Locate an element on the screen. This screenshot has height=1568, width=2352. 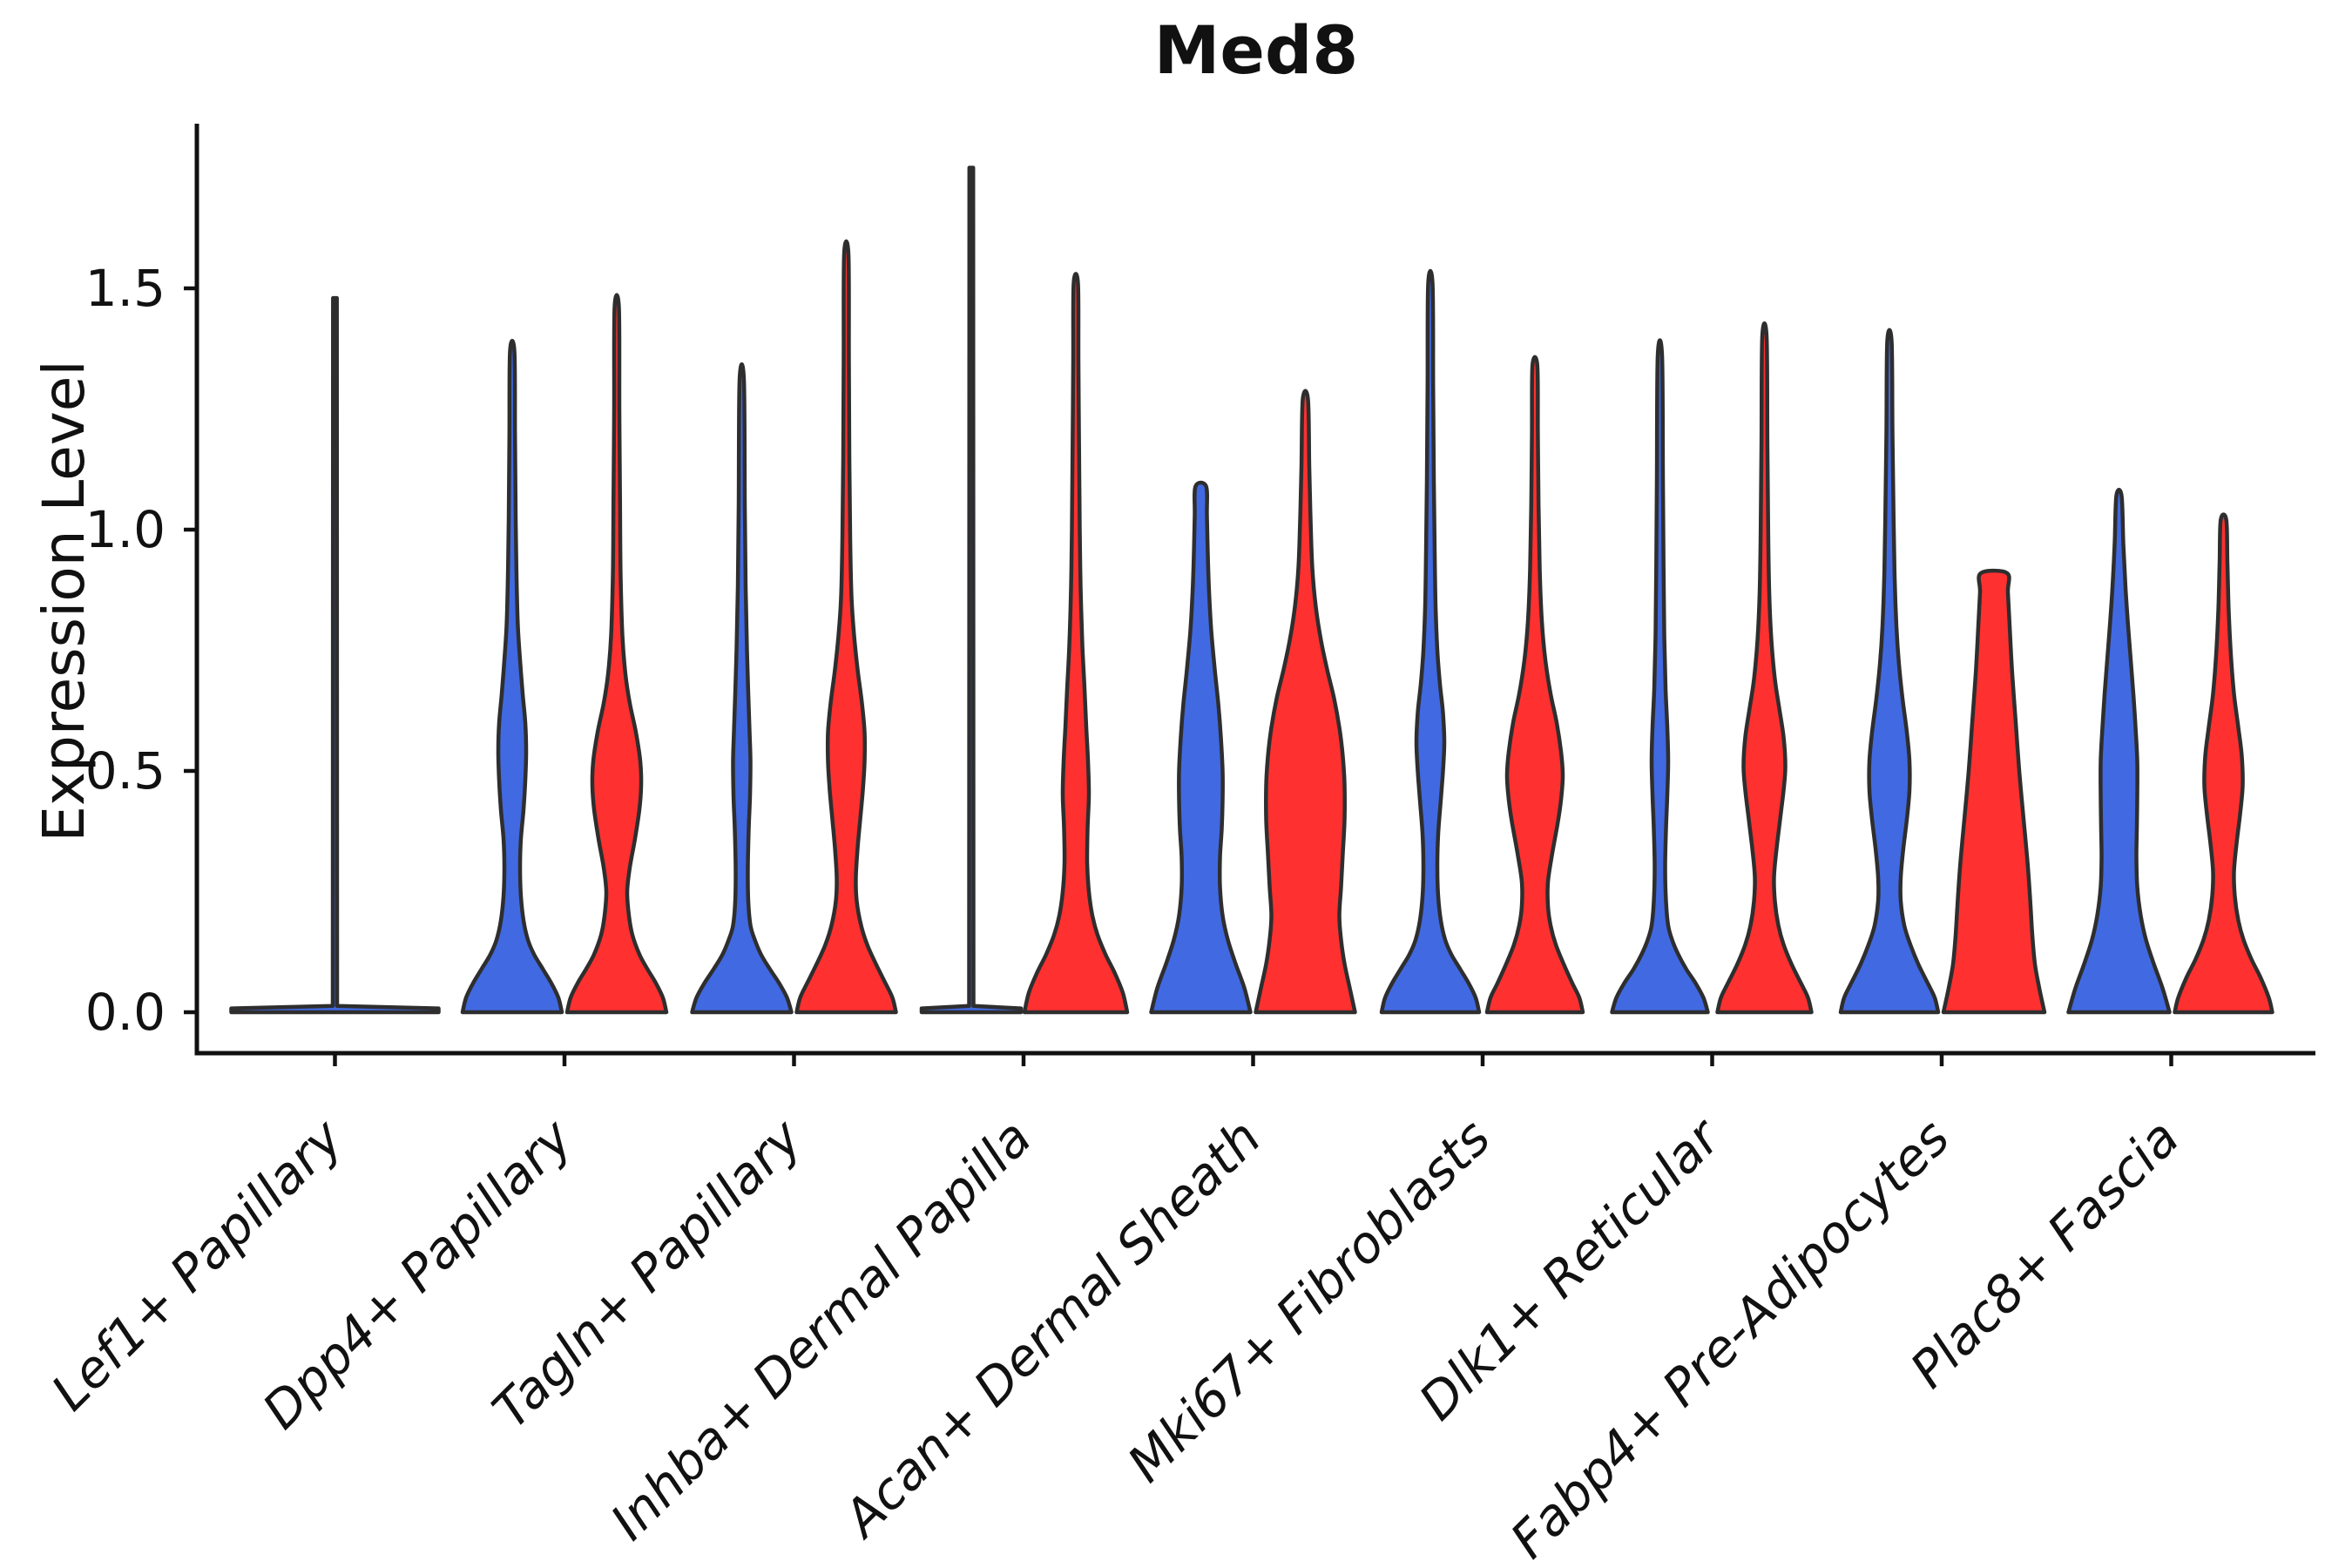
x-tick-label: Inhba+ Dermal Papilla is located at coordinates (821, 1329).